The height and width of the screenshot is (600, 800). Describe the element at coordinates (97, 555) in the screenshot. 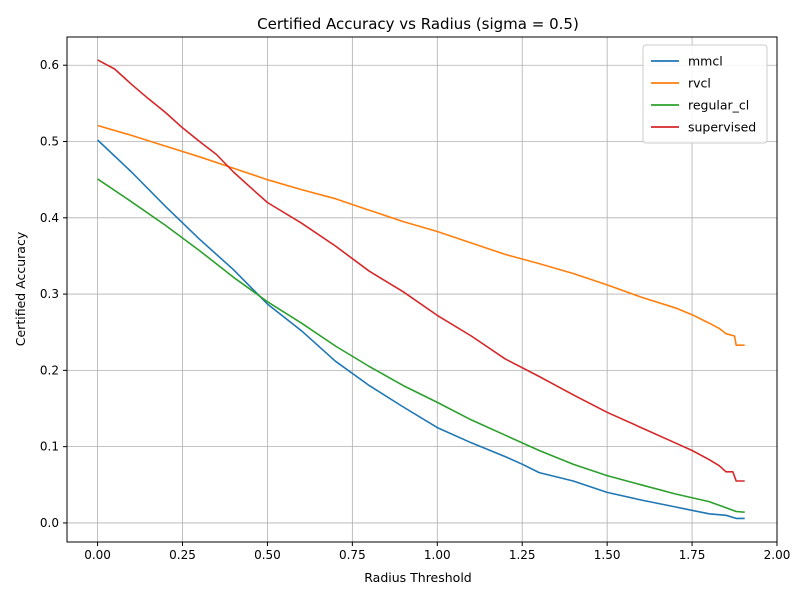

I see `x-tick-label: 0.00` at that location.